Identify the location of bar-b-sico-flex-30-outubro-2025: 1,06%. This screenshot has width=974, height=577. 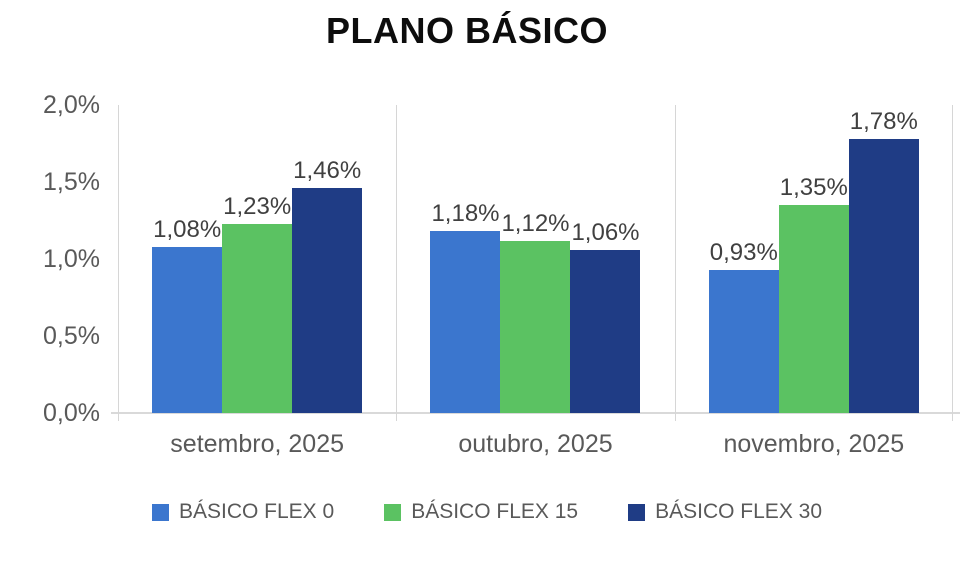
(605, 316).